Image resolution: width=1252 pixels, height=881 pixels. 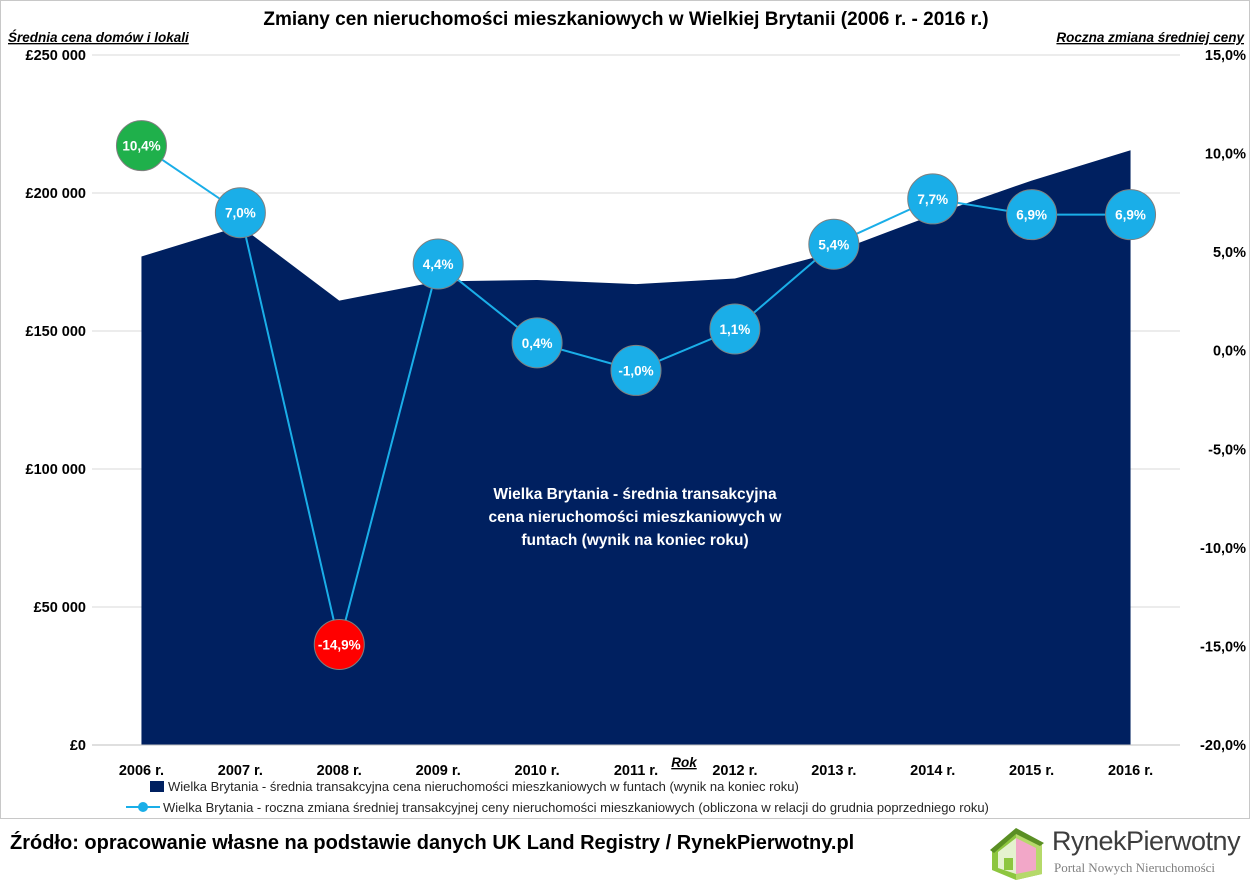 I want to click on left-tick-label: £150 000, so click(x=56, y=332).